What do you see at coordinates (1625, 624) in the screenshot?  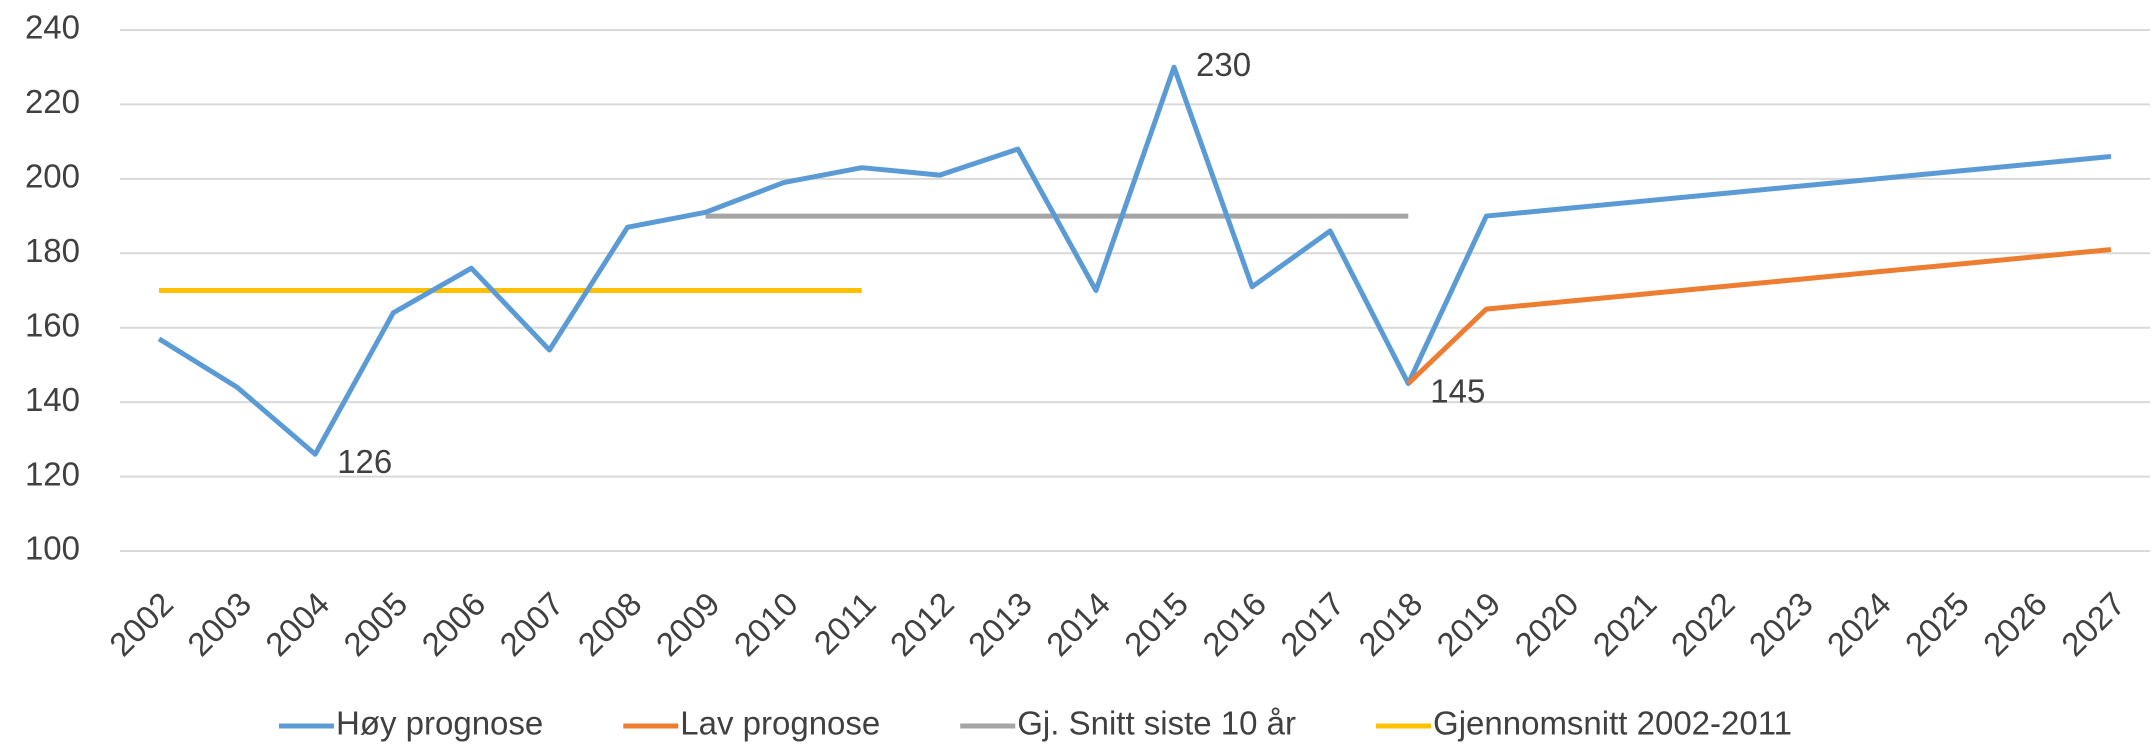 I see `x-tick-label: 2021` at bounding box center [1625, 624].